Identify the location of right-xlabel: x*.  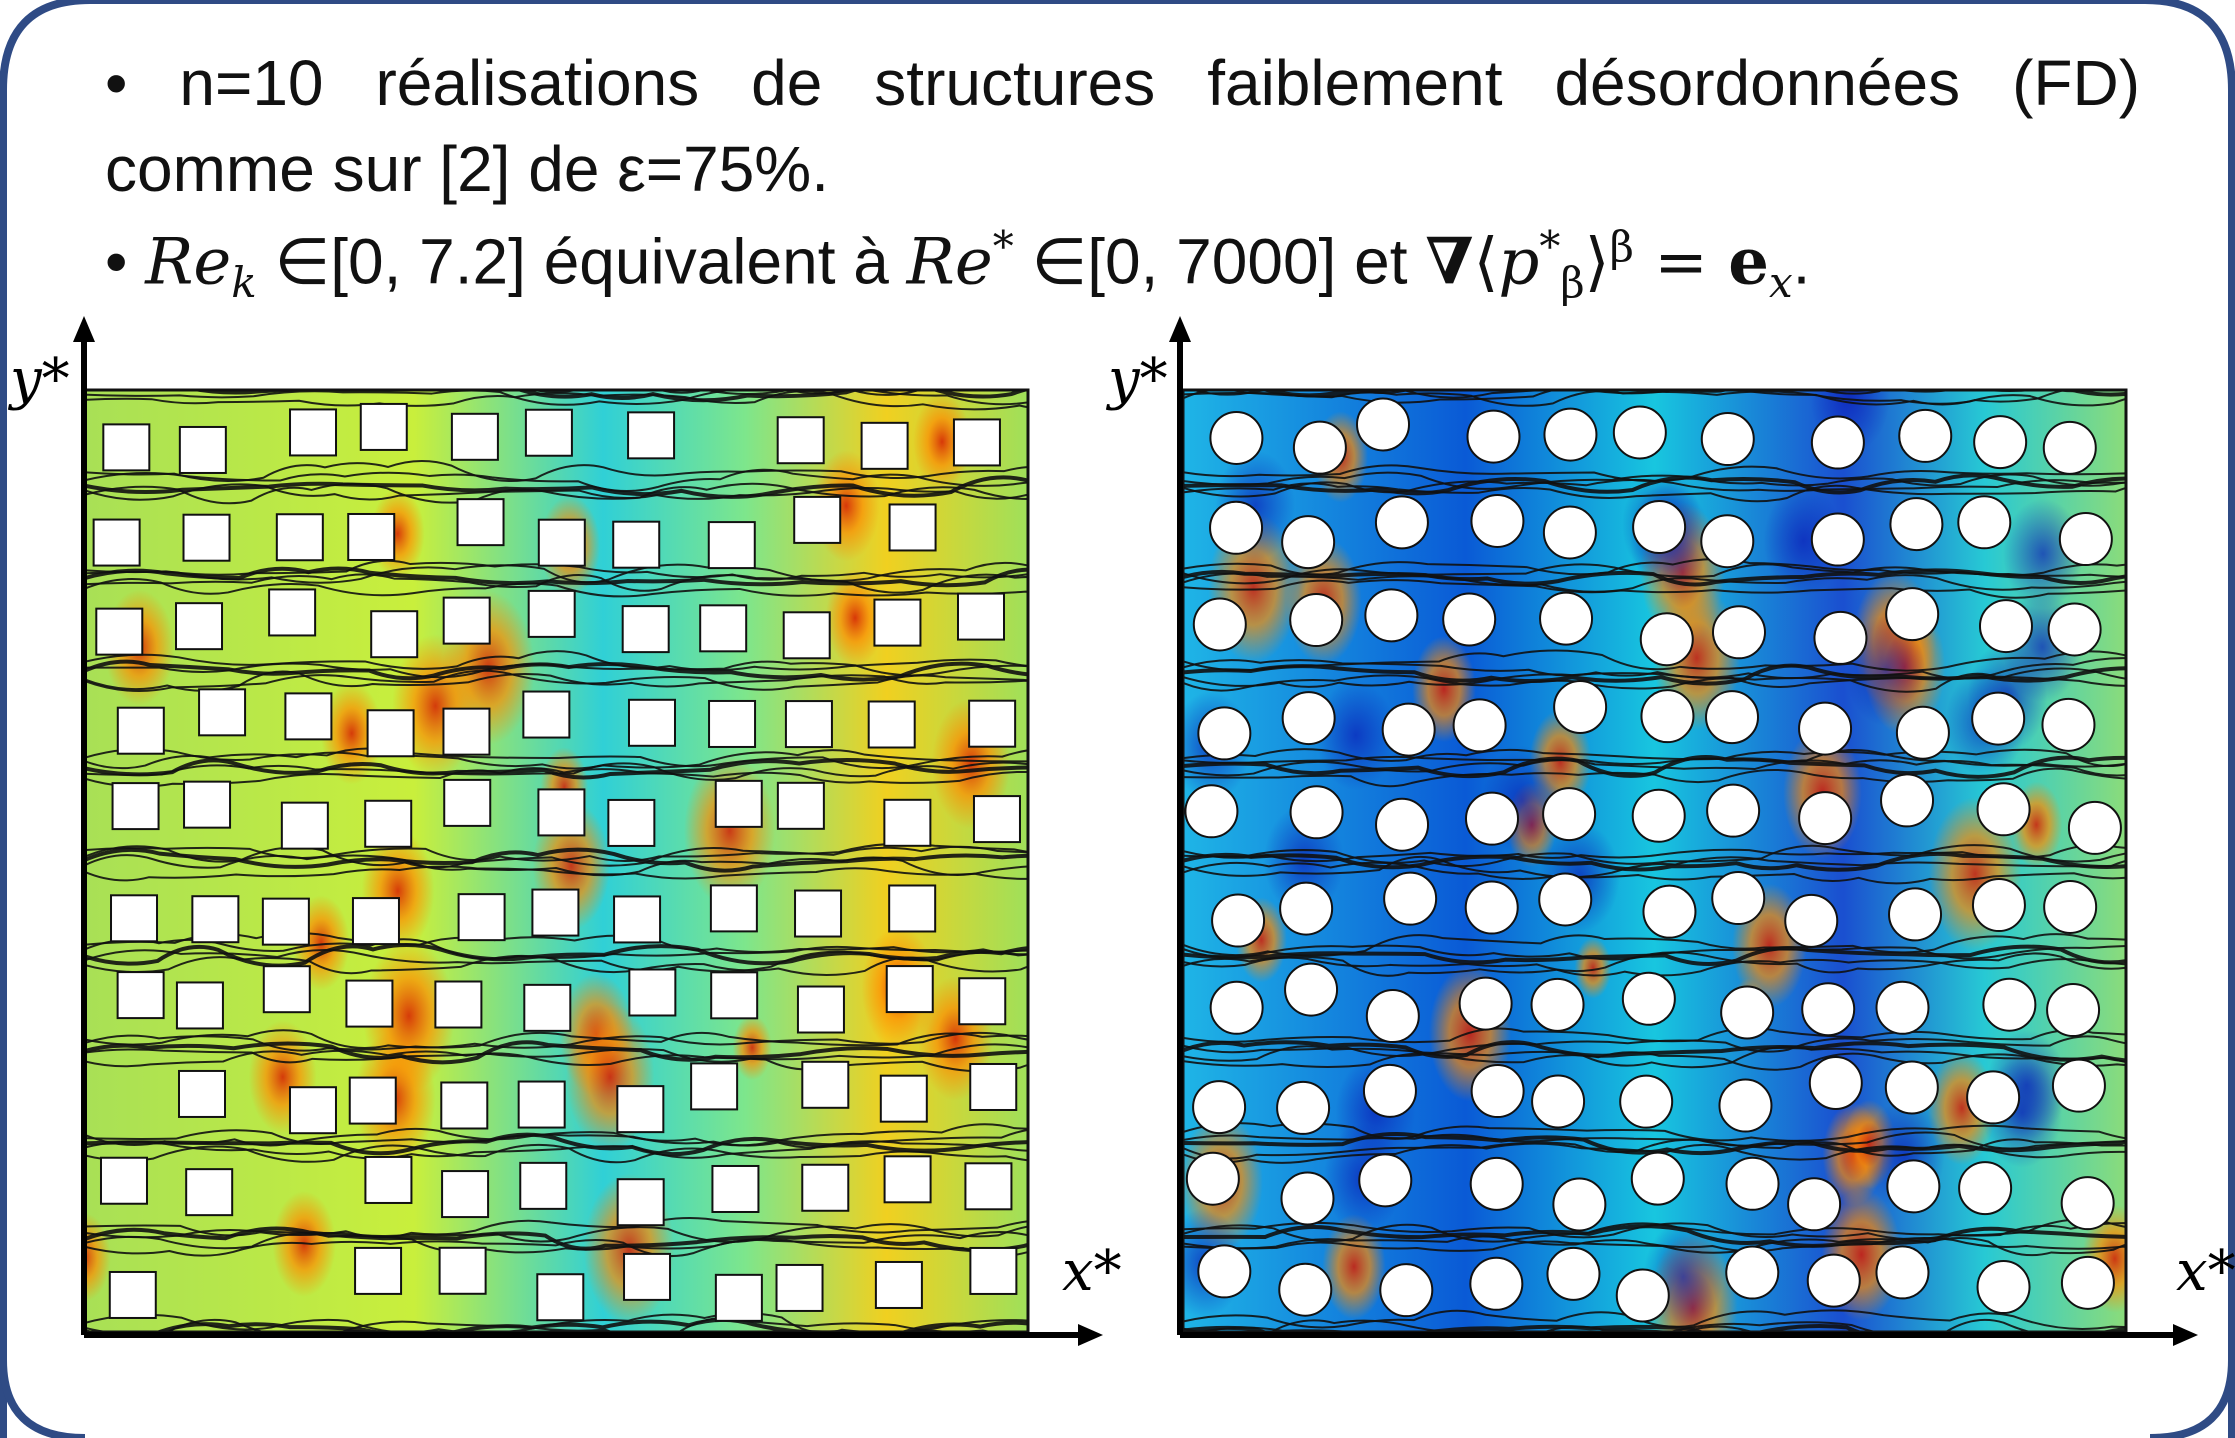
(2205, 1271).